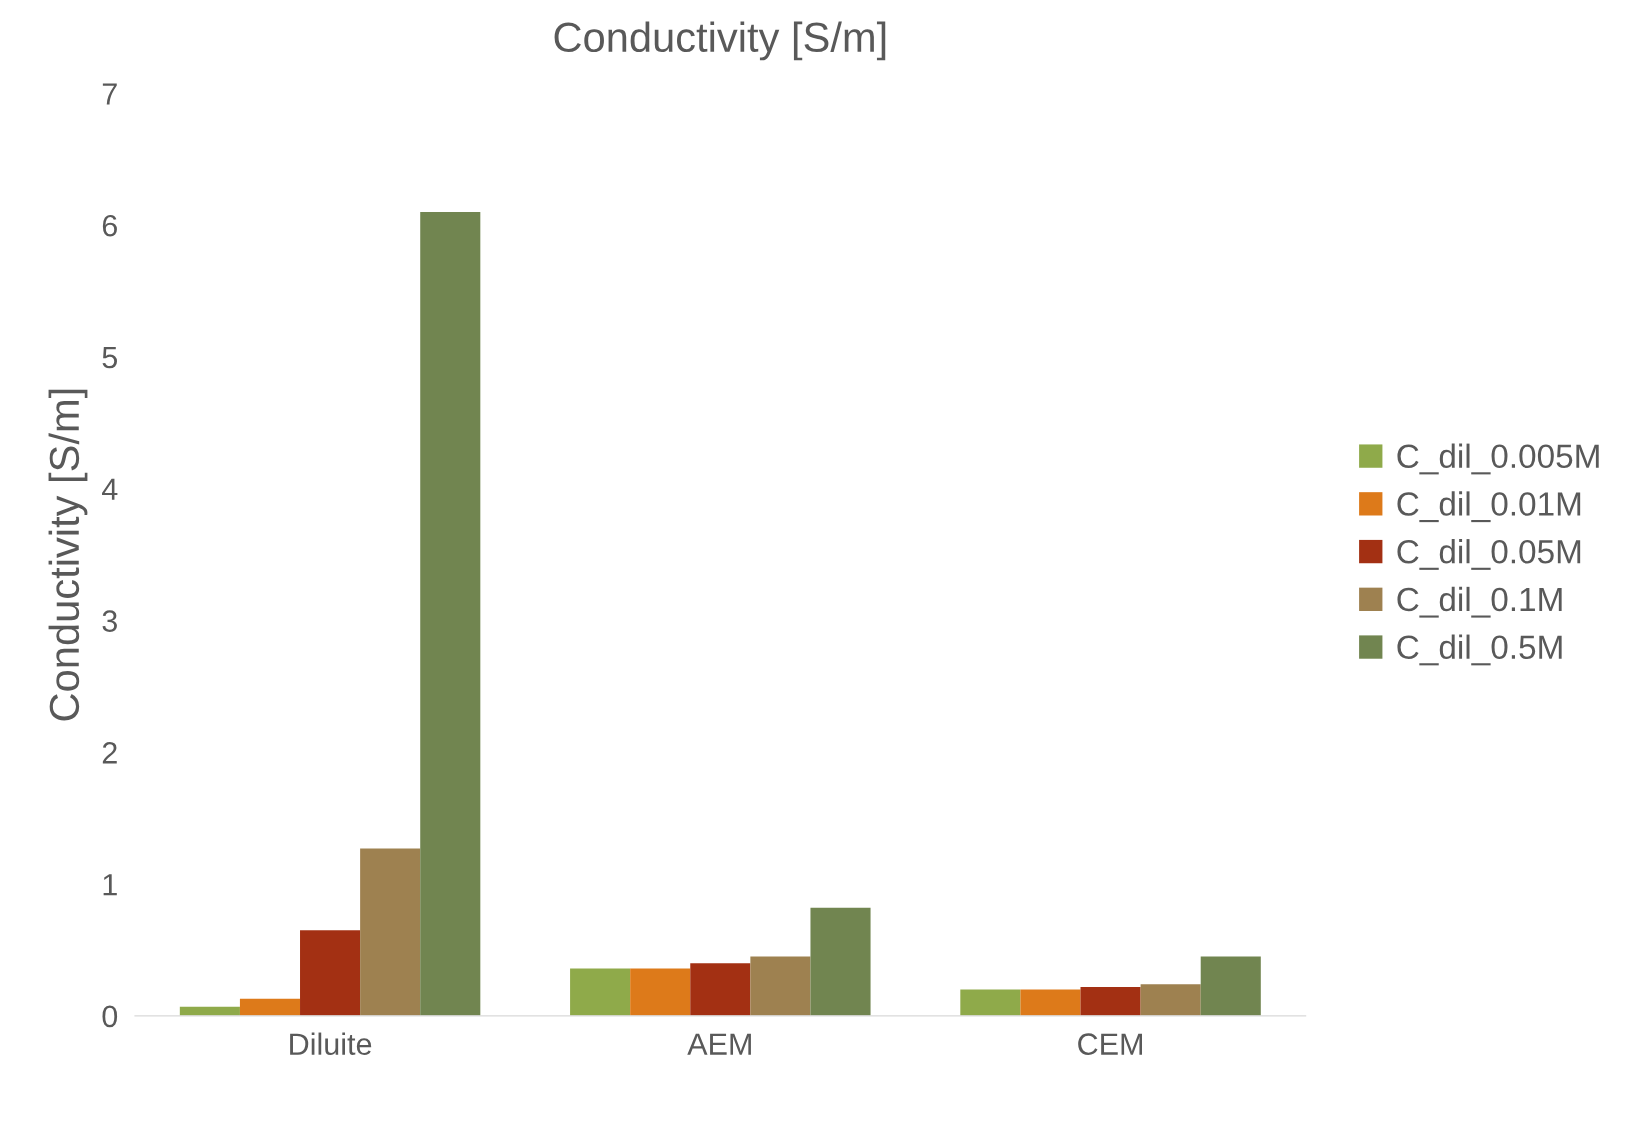 The image size is (1626, 1125). What do you see at coordinates (1489, 554) in the screenshot?
I see `legend-label: C_dil_0.05M` at bounding box center [1489, 554].